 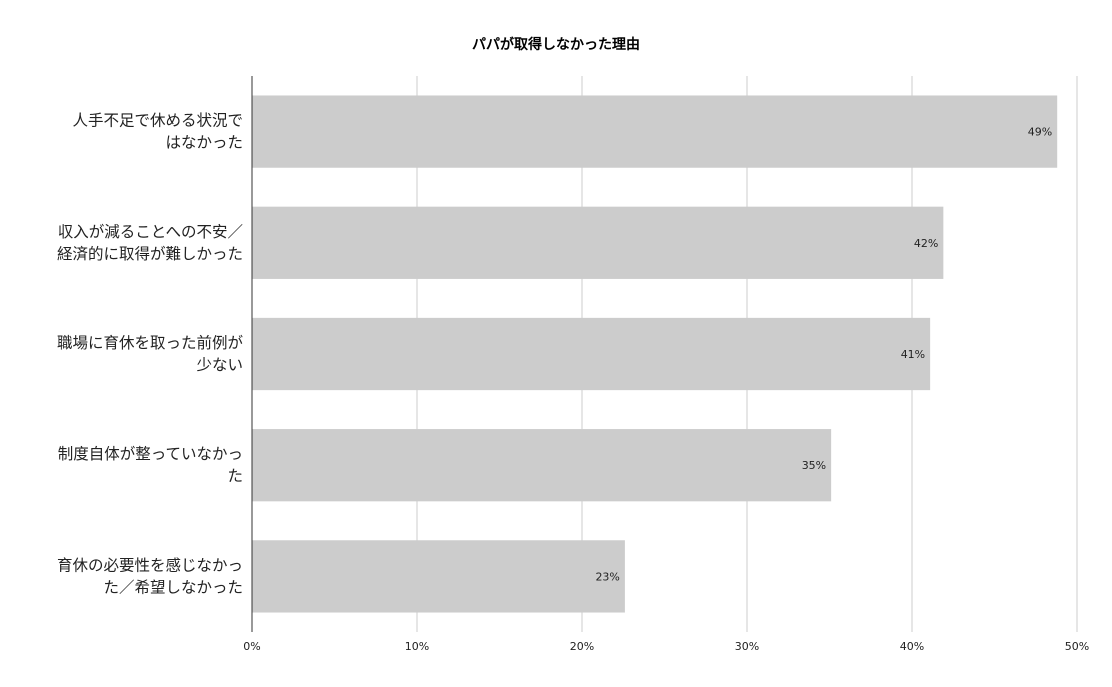 I want to click on category-label: 育休の必要性を感じなかった／希望しなかった, so click(x=150, y=576).